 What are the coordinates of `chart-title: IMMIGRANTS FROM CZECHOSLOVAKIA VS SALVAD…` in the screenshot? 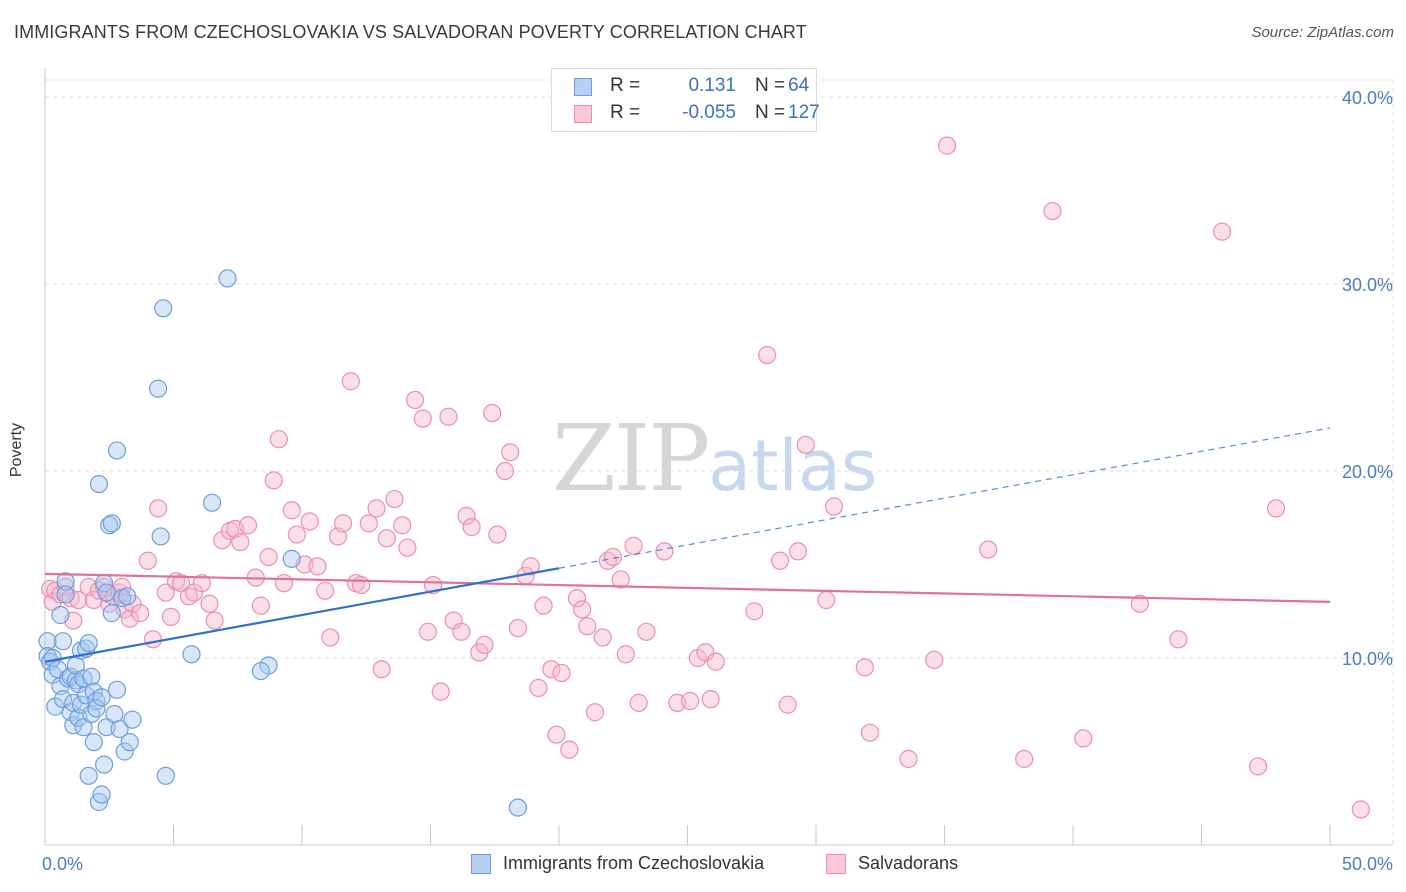 It's located at (410, 32).